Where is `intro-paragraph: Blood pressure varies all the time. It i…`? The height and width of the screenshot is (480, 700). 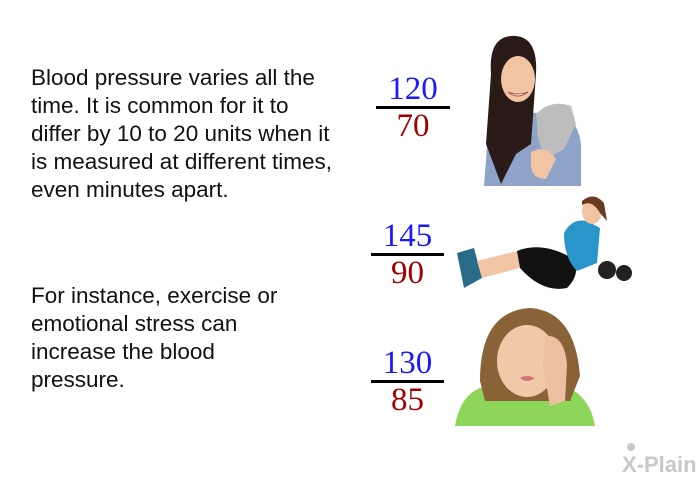
intro-paragraph: Blood pressure varies all the time. It i… is located at coordinates (181, 133).